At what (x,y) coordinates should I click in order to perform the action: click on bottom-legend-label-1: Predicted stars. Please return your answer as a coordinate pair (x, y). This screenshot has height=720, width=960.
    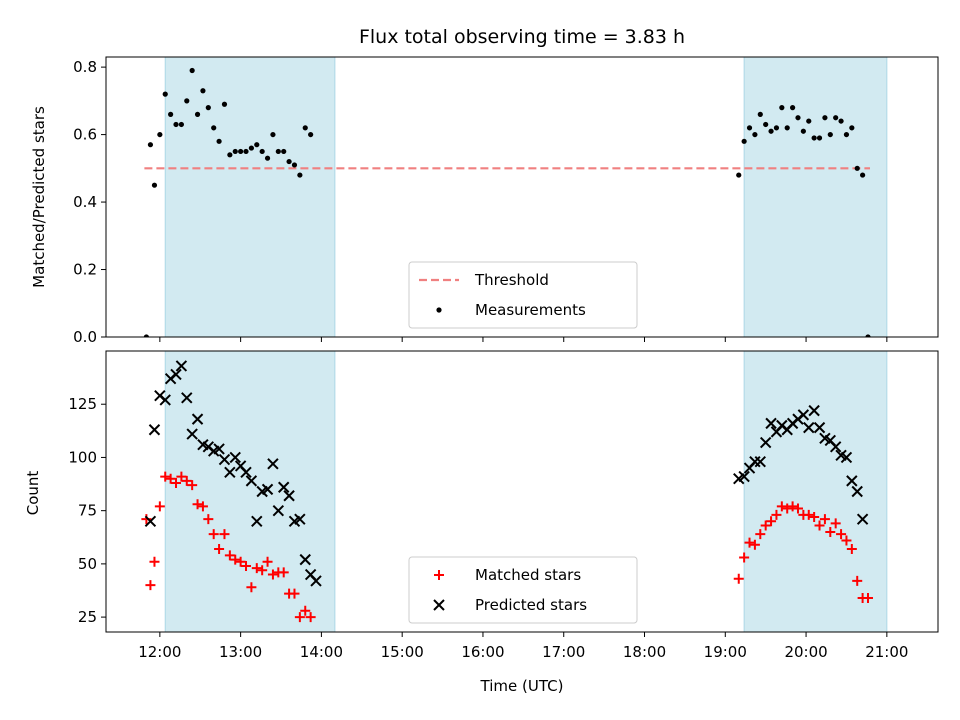
    Looking at the image, I should click on (531, 605).